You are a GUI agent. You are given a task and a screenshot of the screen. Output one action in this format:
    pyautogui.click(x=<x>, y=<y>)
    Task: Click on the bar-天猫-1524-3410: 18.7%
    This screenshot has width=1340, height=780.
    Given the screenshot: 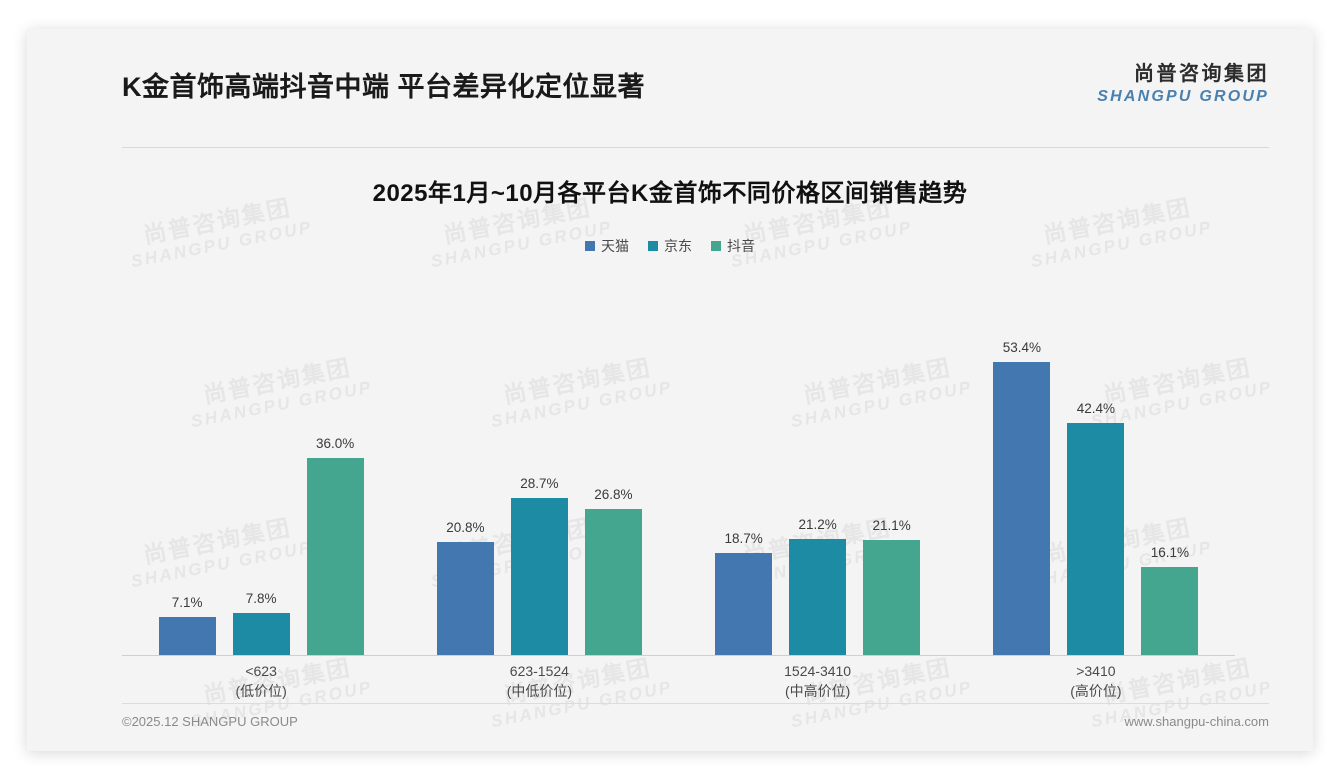 What is the action you would take?
    pyautogui.click(x=744, y=463)
    